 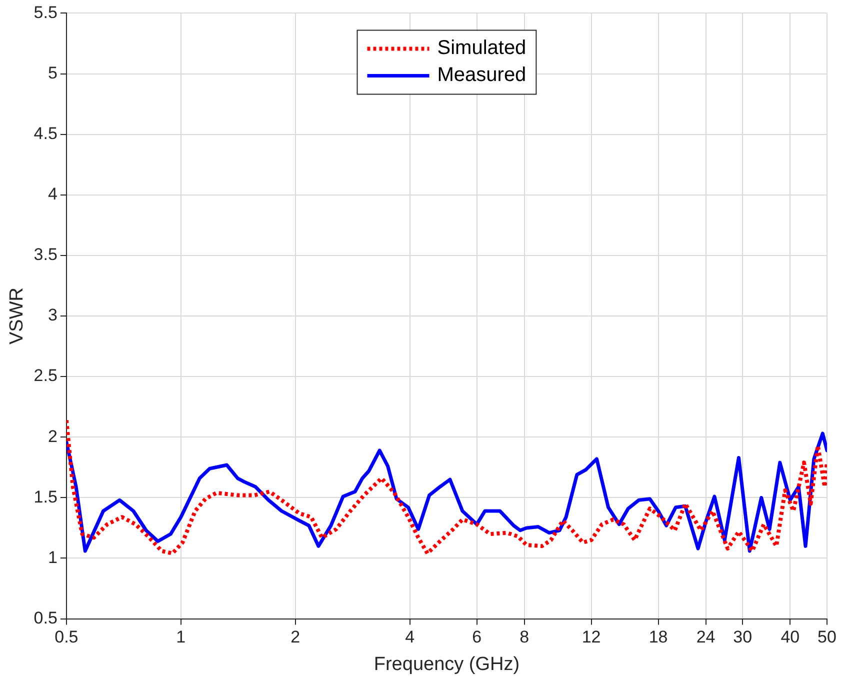 What do you see at coordinates (53, 557) in the screenshot?
I see `y-tick-label: 1` at bounding box center [53, 557].